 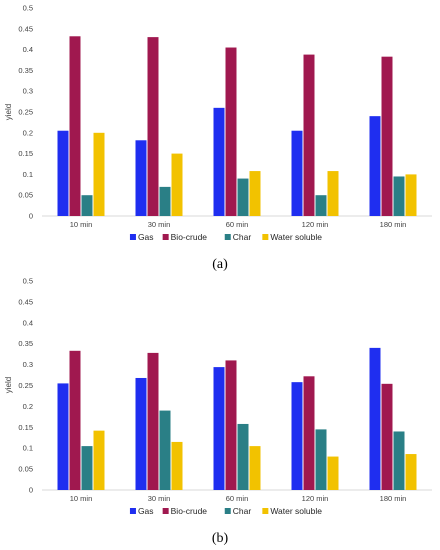 What do you see at coordinates (220, 538) in the screenshot?
I see `panel-label: (b)` at bounding box center [220, 538].